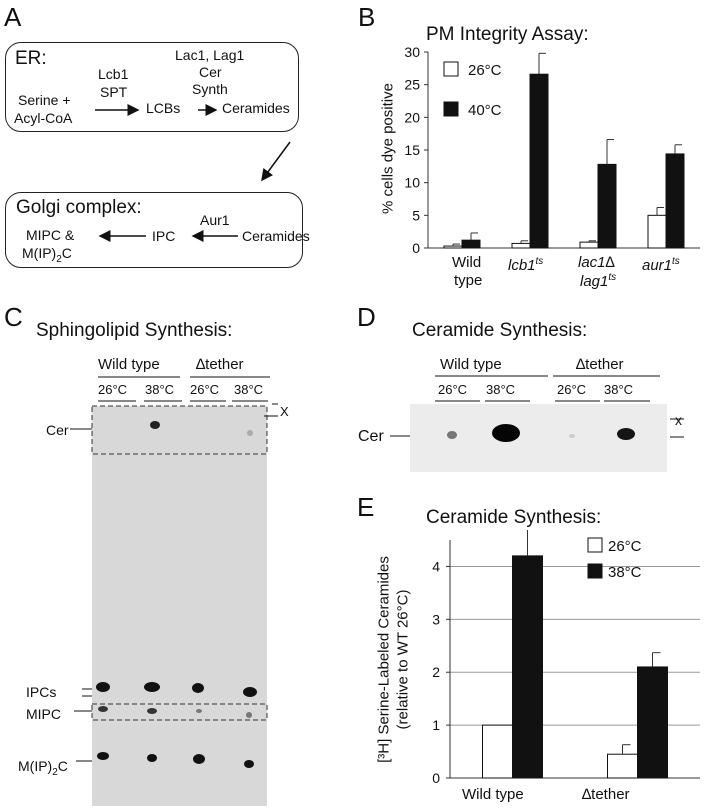  What do you see at coordinates (436, 566) in the screenshot?
I see `e-ytick-label-4: 4` at bounding box center [436, 566].